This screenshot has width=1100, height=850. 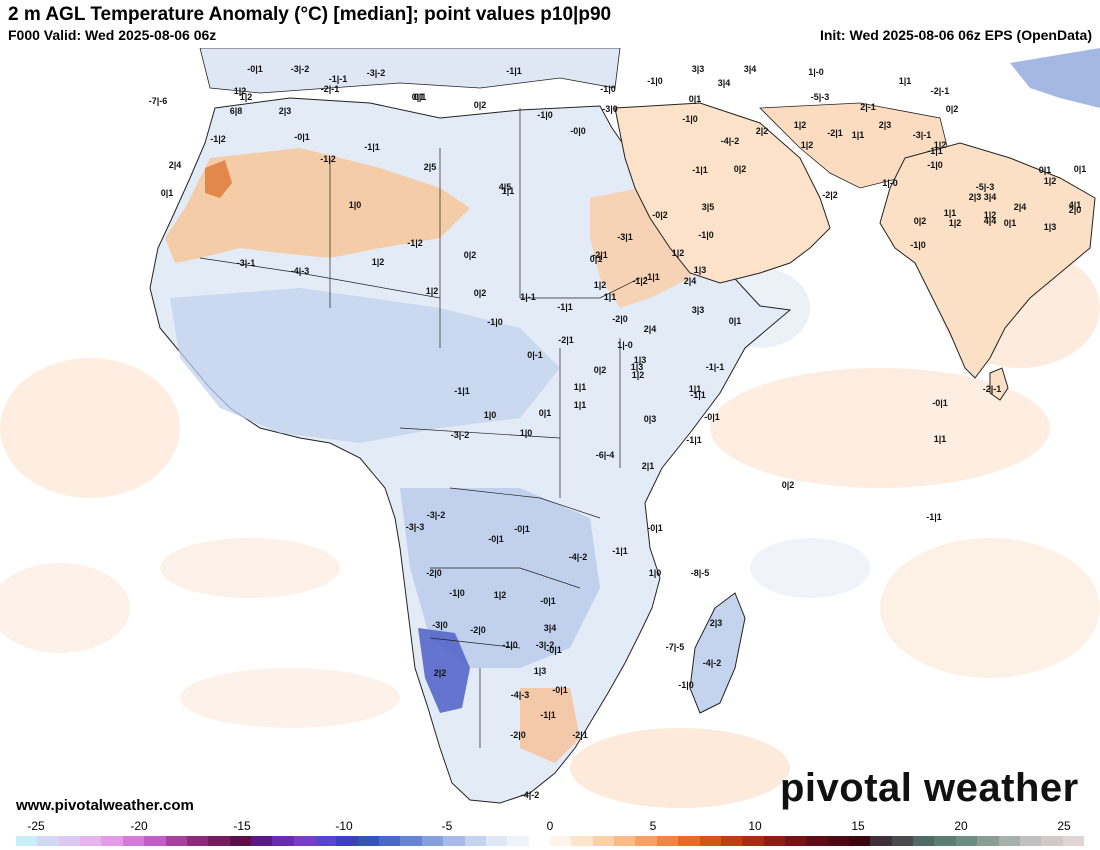 I want to click on arabian-peninsula, so click(x=722, y=193).